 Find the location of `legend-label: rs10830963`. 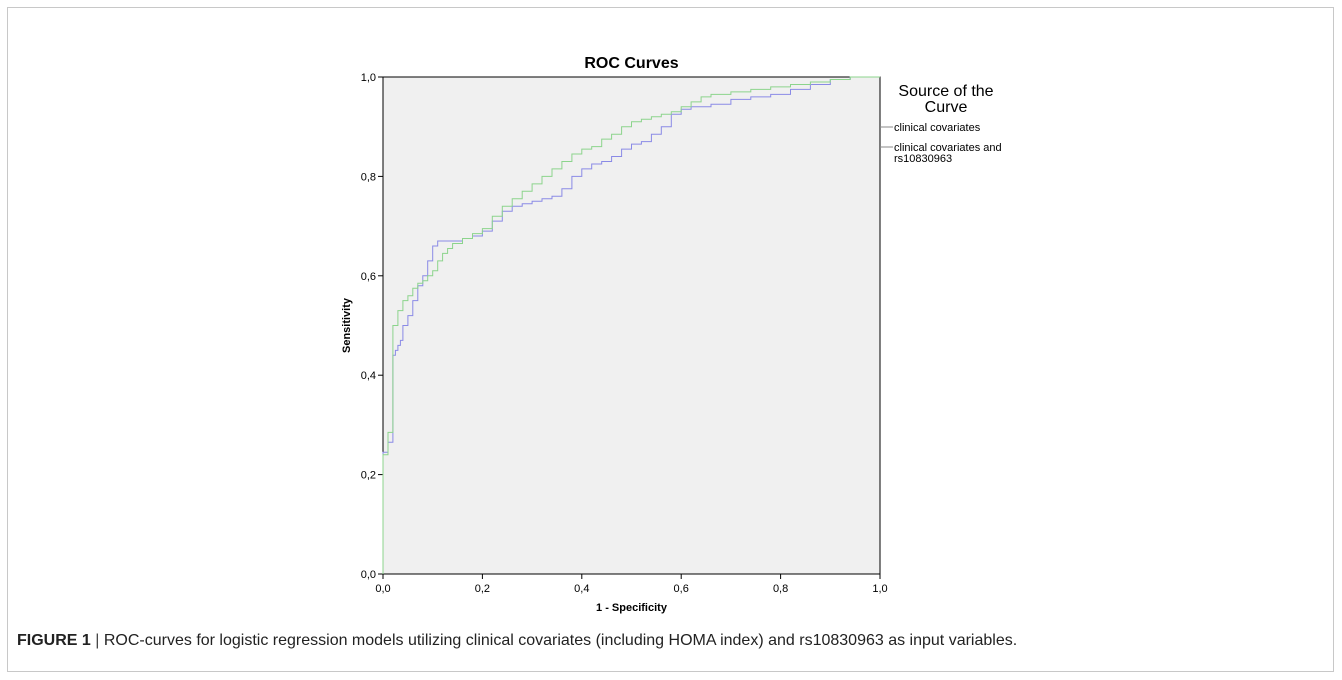

legend-label: rs10830963 is located at coordinates (923, 159).